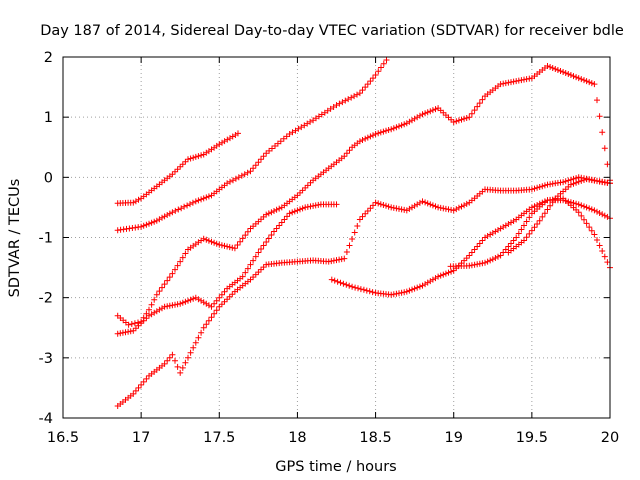 Image resolution: width=640 pixels, height=480 pixels. What do you see at coordinates (610, 438) in the screenshot?
I see `x-tick-label: 20` at bounding box center [610, 438].